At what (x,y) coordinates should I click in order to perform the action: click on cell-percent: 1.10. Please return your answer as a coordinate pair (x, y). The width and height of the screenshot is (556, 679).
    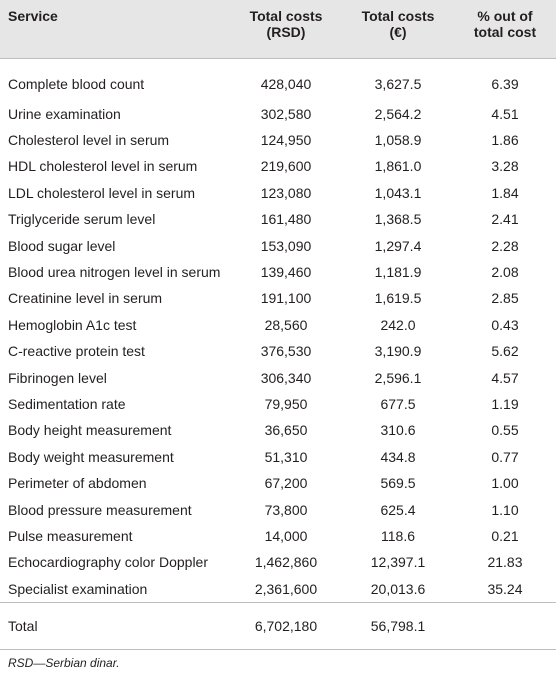
    Looking at the image, I should click on (505, 509).